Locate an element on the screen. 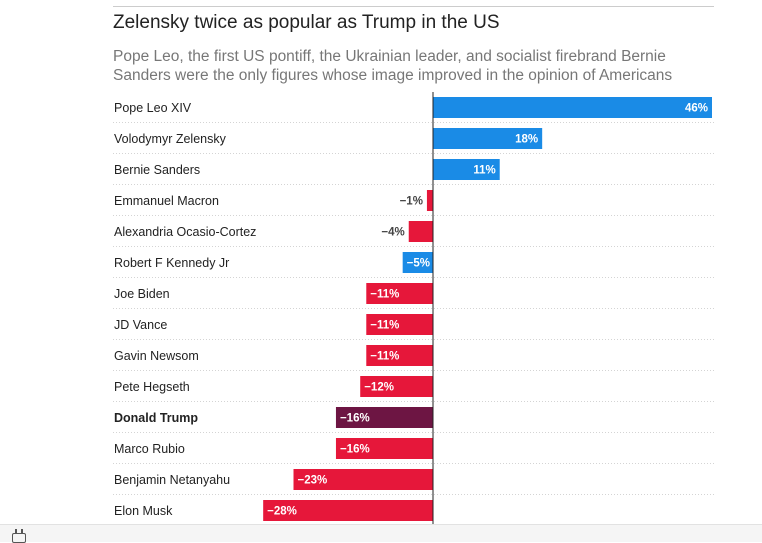 The height and width of the screenshot is (543, 762). category-label: Pete Hegseth is located at coordinates (152, 387).